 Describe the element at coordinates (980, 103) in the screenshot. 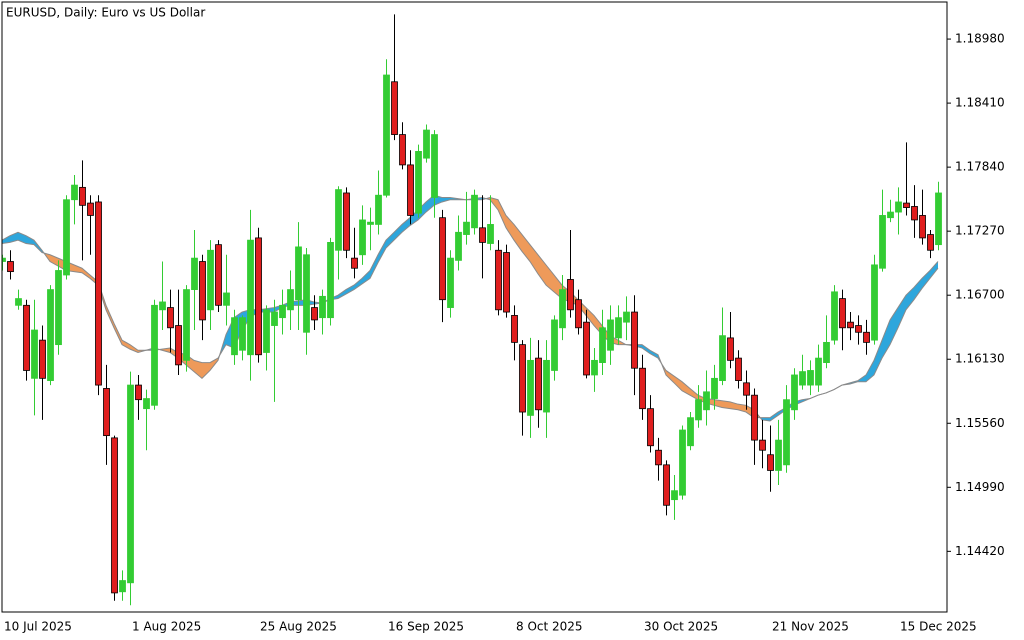

I see `y-tick-label: 1.18410` at that location.